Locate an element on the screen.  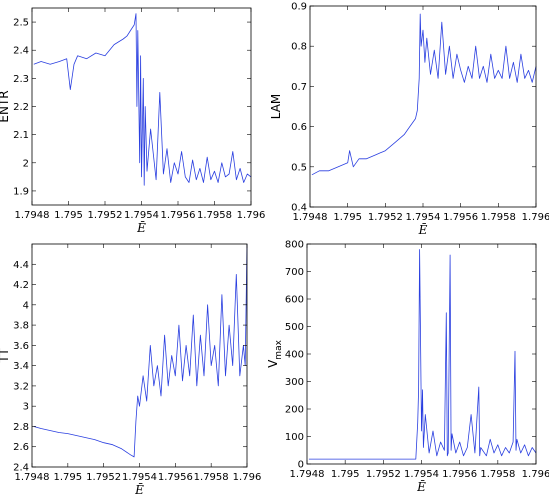
y-tick-label: 700 is located at coordinates (294, 272).